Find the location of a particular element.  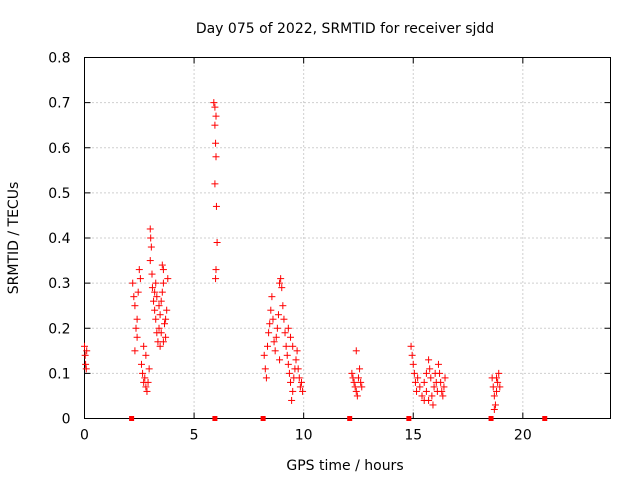

y-axis-title: SRMTID / TECUs is located at coordinates (14, 238).